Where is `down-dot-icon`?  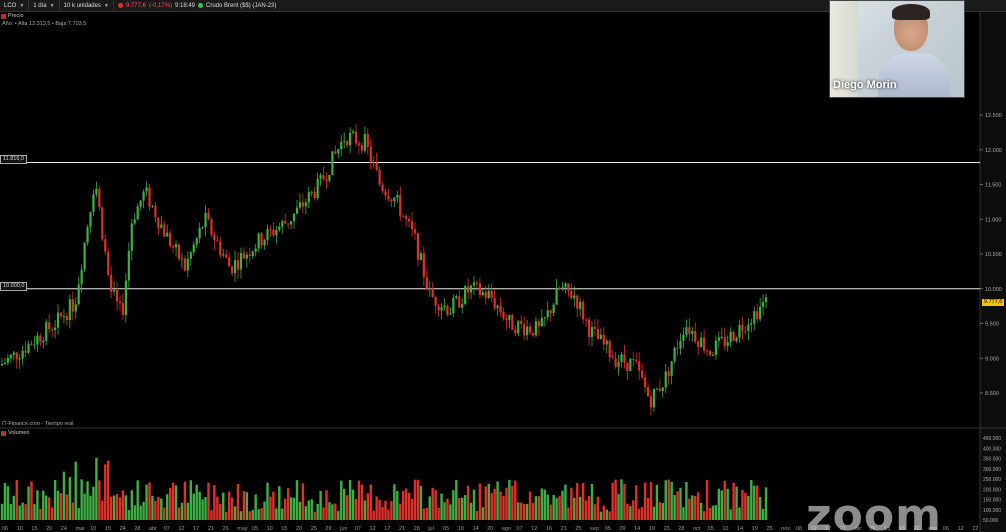 down-dot-icon is located at coordinates (120, 5).